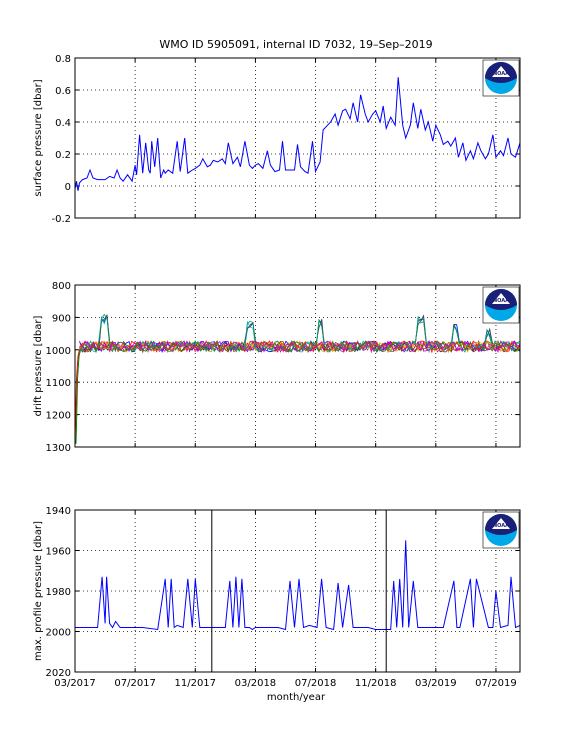 The height and width of the screenshot is (756, 576). Describe the element at coordinates (63, 59) in the screenshot. I see `y-tick-label: 0.8` at that location.